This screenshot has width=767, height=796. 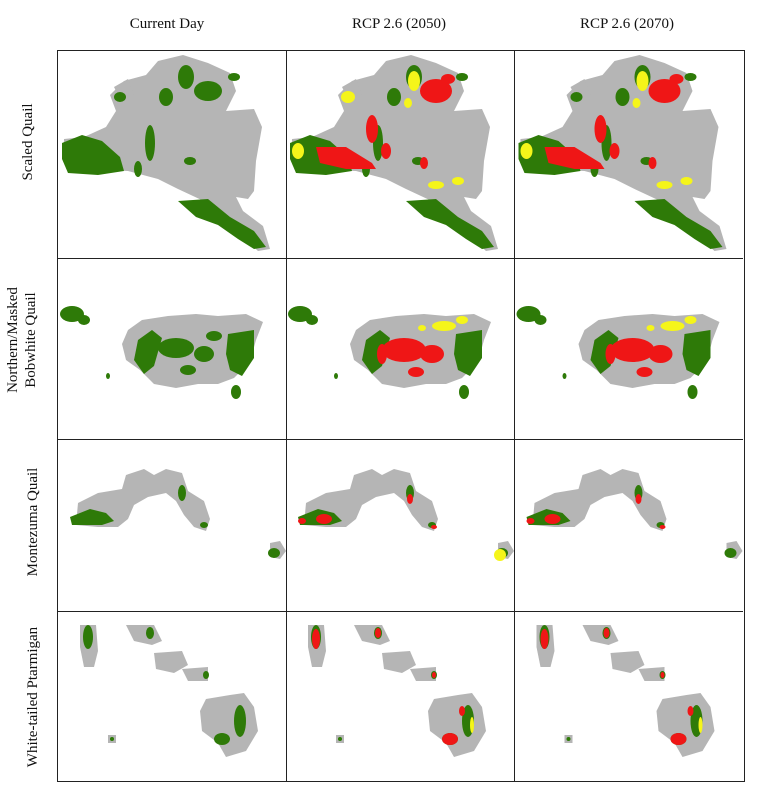 What do you see at coordinates (31, 340) in the screenshot?
I see `row-label-line: Bobwhite Quail` at bounding box center [31, 340].